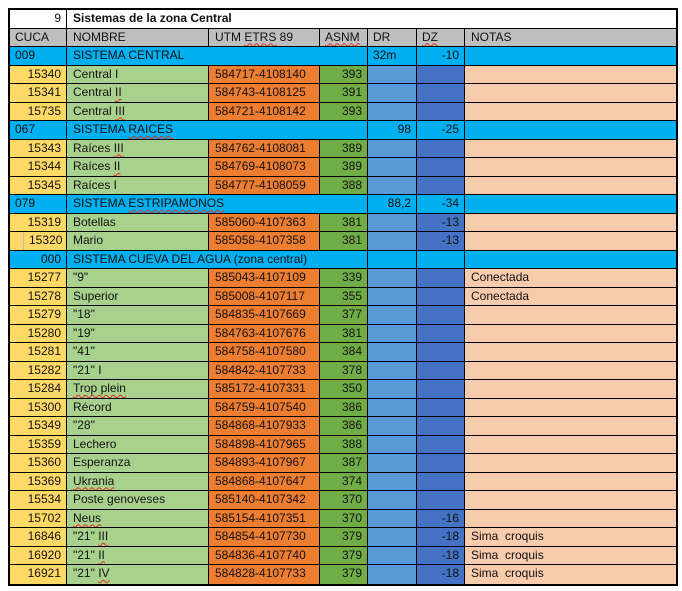 The width and height of the screenshot is (682, 591). What do you see at coordinates (38, 259) in the screenshot?
I see `cell-cuca: 000` at bounding box center [38, 259].